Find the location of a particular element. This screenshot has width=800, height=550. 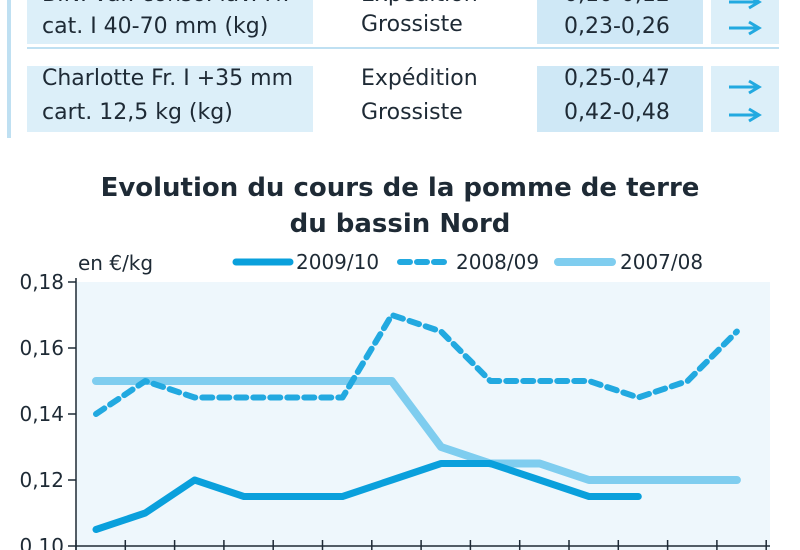

price-range: 0,42-0,48 is located at coordinates (617, 112).